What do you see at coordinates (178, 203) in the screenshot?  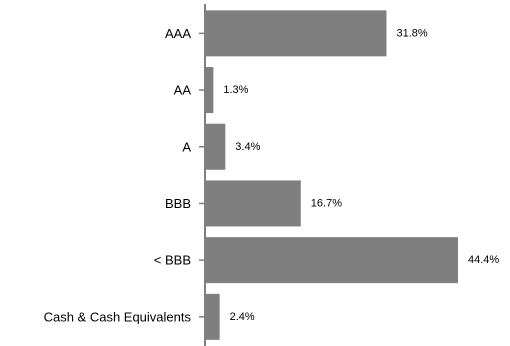 I see `category-label: BBB` at bounding box center [178, 203].